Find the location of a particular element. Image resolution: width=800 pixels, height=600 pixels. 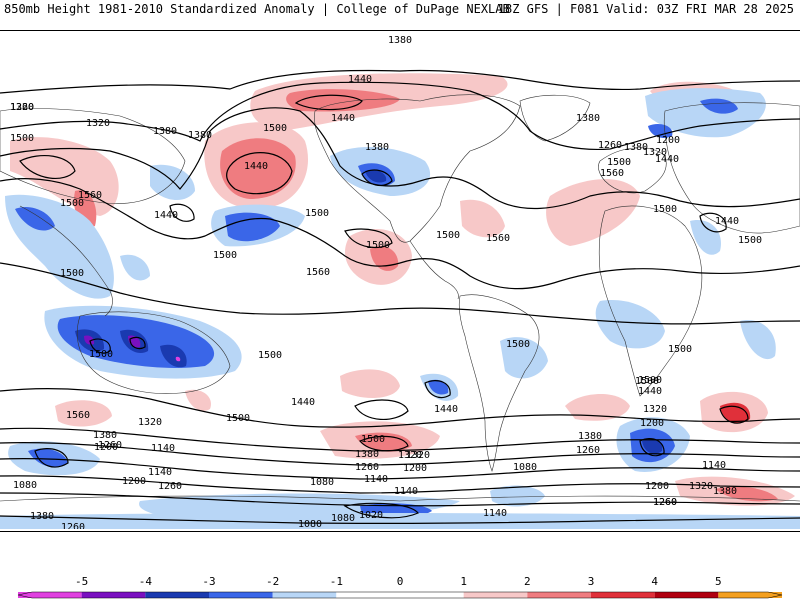

australia-outline is located at coordinates (153, 352).